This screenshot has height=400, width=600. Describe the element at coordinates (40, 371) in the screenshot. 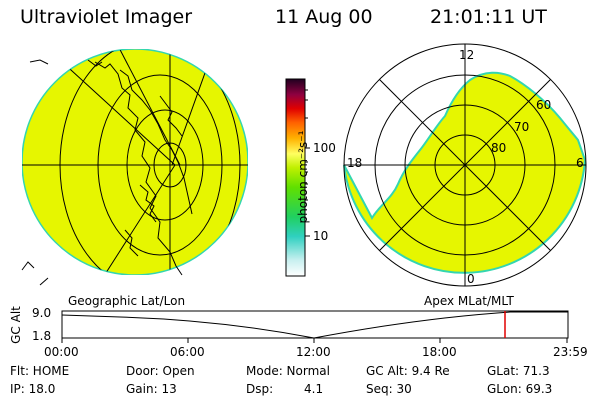

I see `flt-info: Flt: HOME` at that location.